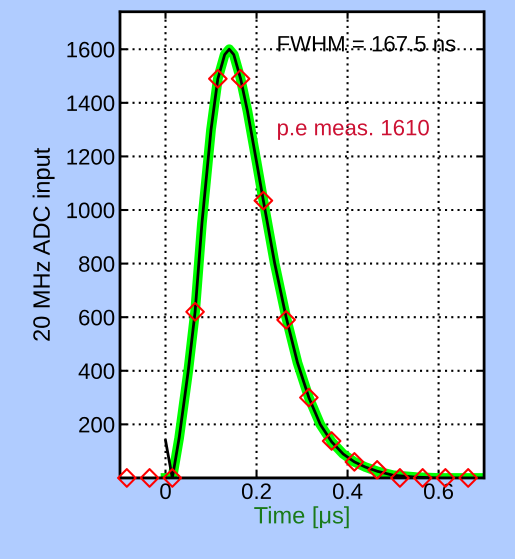 Image resolution: width=515 pixels, height=559 pixels. What do you see at coordinates (96, 318) in the screenshot?
I see `y-tick-label: 600` at bounding box center [96, 318].